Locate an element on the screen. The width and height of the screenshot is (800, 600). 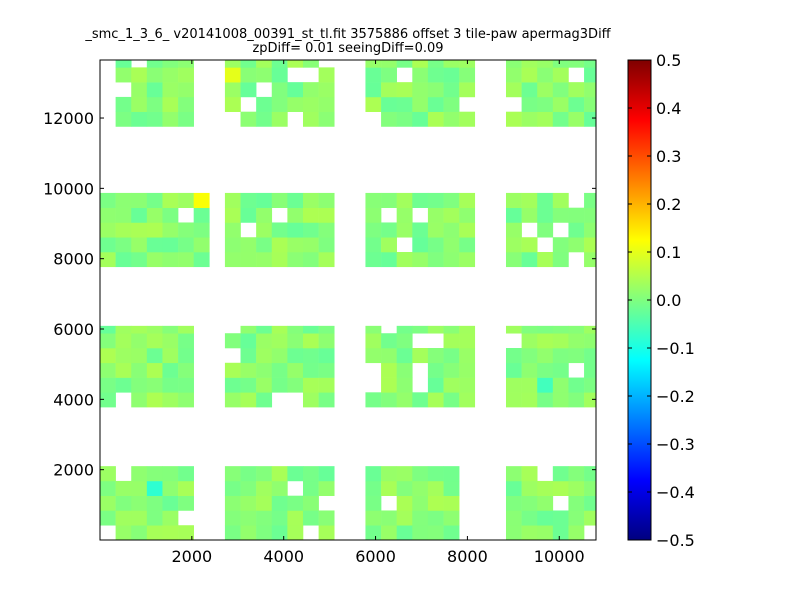
colorbar-tick-label: −0.2 is located at coordinates (675, 396).